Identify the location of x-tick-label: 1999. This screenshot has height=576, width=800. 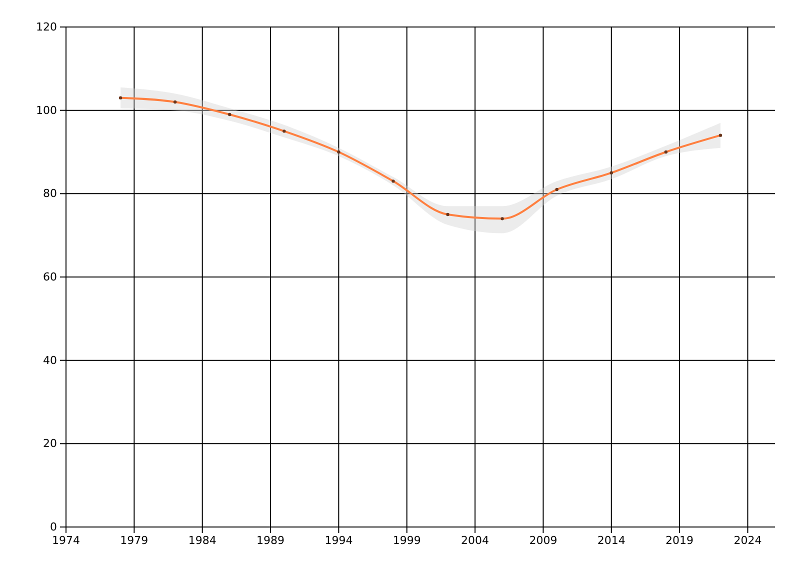
(406, 540).